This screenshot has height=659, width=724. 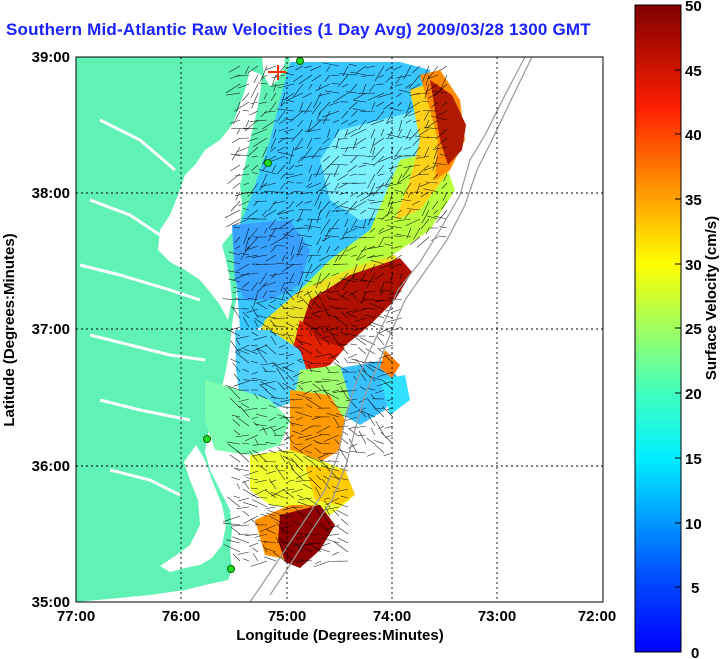 What do you see at coordinates (207, 439) in the screenshot?
I see `radar-site-marker` at bounding box center [207, 439].